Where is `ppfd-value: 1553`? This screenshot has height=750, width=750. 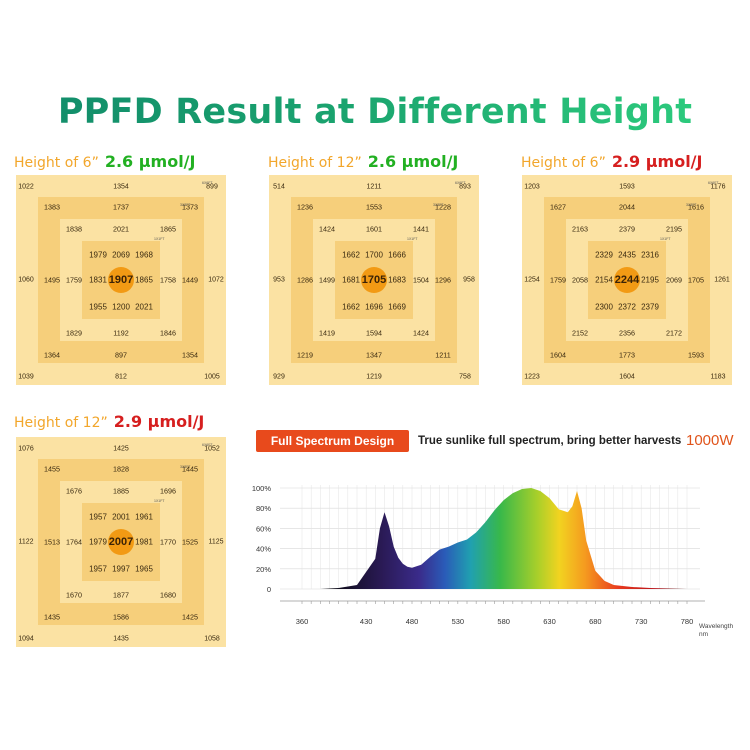
ppfd-value: 1553 is located at coordinates (374, 207).